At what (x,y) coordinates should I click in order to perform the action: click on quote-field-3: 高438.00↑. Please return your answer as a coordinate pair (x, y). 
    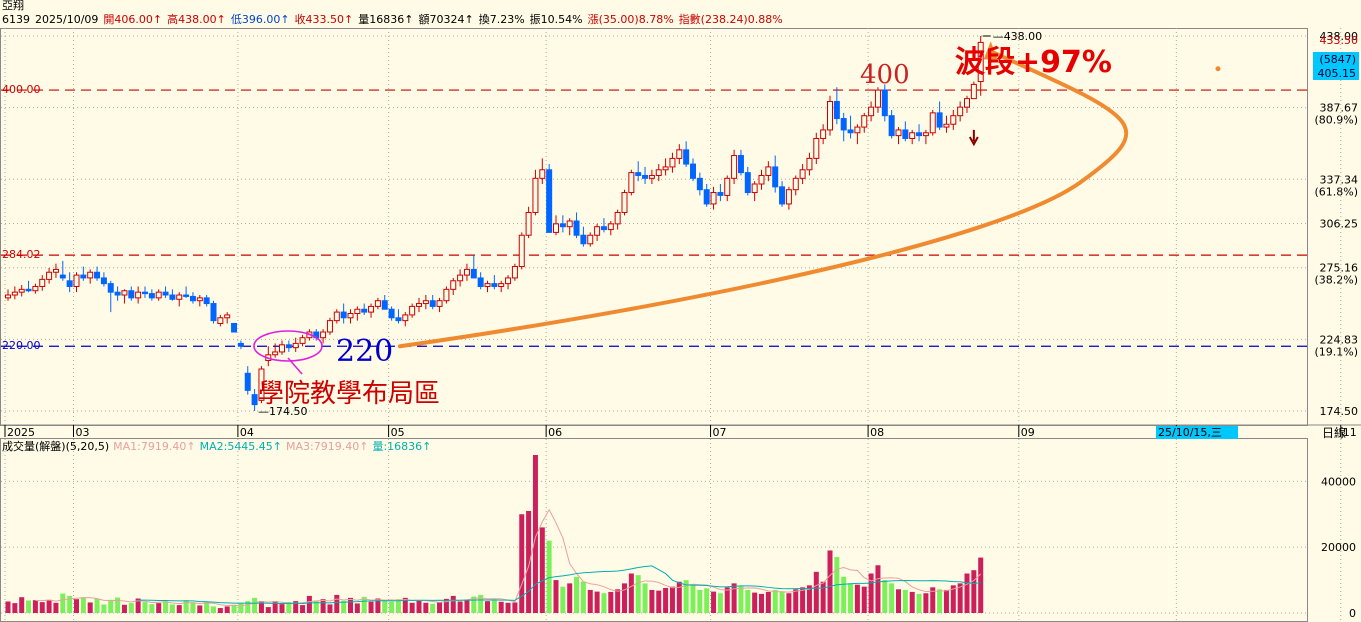
    Looking at the image, I should click on (196, 19).